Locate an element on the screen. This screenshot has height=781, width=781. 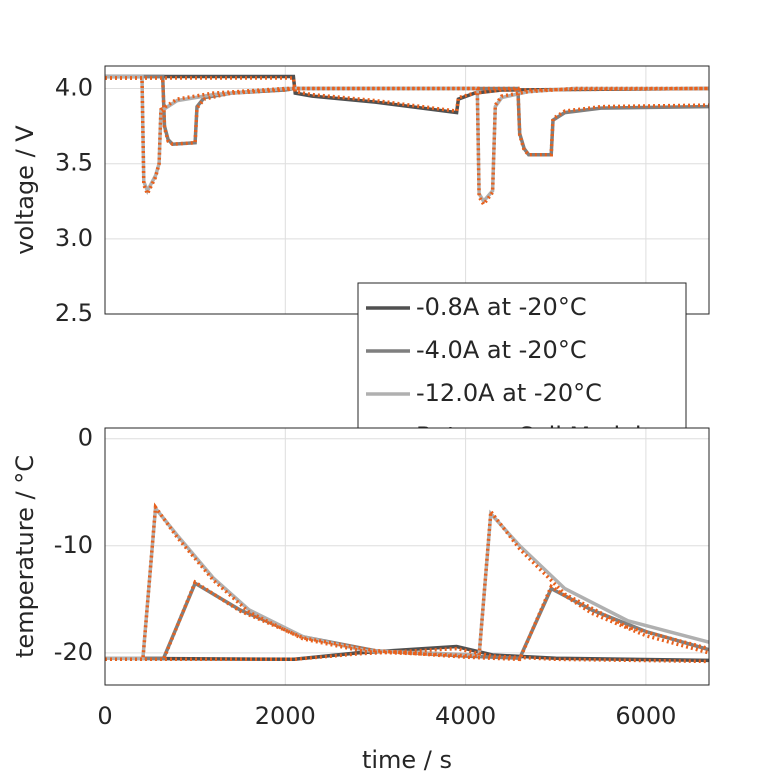
legend-label: -12.0A at -20°C is located at coordinates (509, 393).